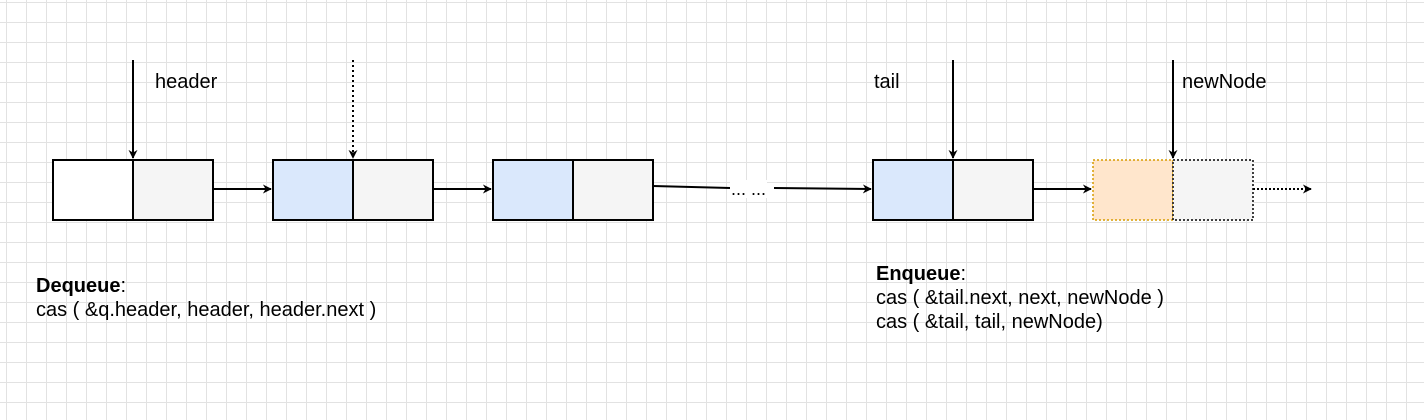 Image resolution: width=1424 pixels, height=420 pixels. I want to click on node-second, so click(353, 190).